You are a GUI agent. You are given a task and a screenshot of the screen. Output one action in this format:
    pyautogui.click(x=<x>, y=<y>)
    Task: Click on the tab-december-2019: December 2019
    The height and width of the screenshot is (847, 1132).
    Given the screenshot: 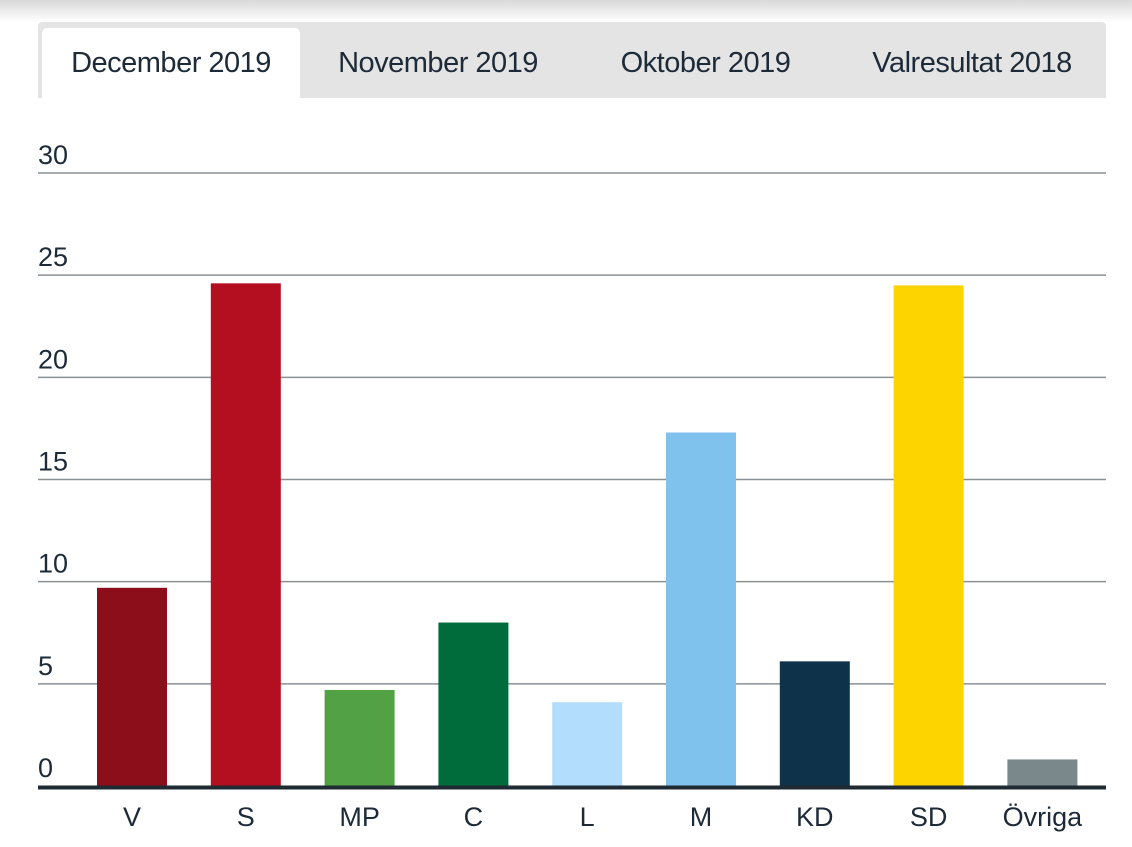 What is the action you would take?
    pyautogui.click(x=171, y=63)
    